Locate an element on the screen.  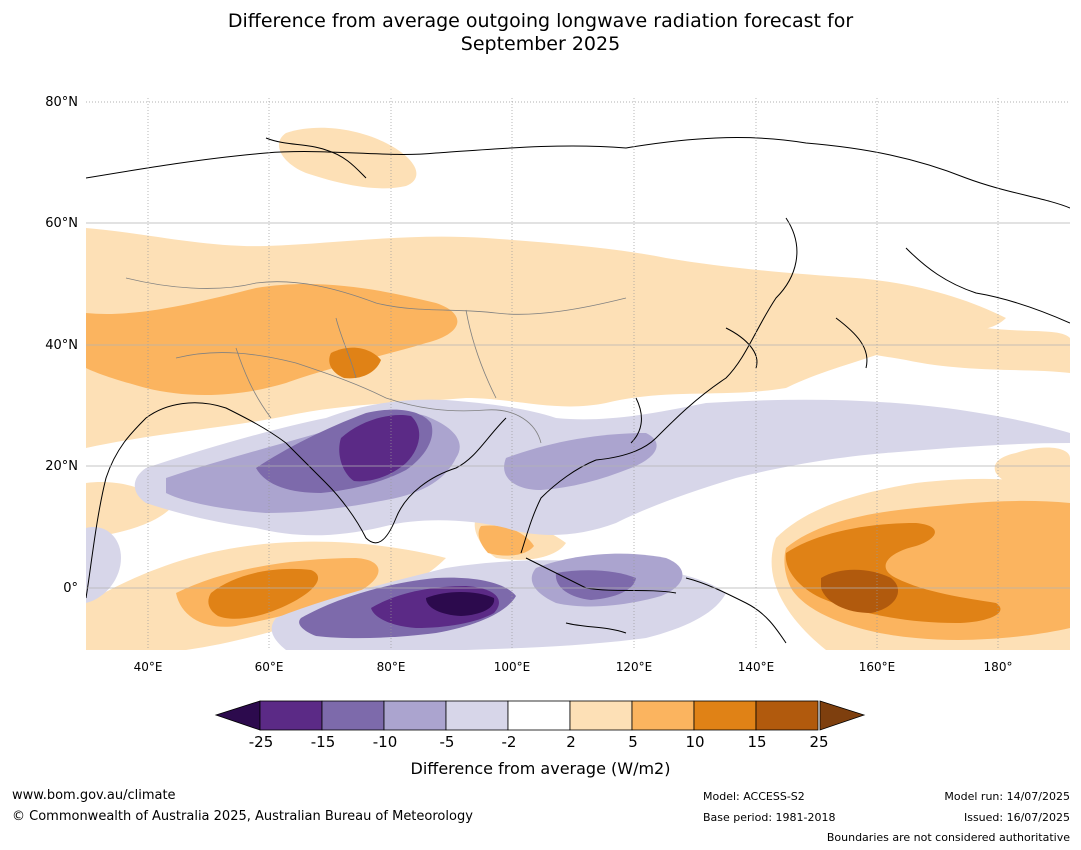
lon-label-40e: 40°E is located at coordinates (148, 667).